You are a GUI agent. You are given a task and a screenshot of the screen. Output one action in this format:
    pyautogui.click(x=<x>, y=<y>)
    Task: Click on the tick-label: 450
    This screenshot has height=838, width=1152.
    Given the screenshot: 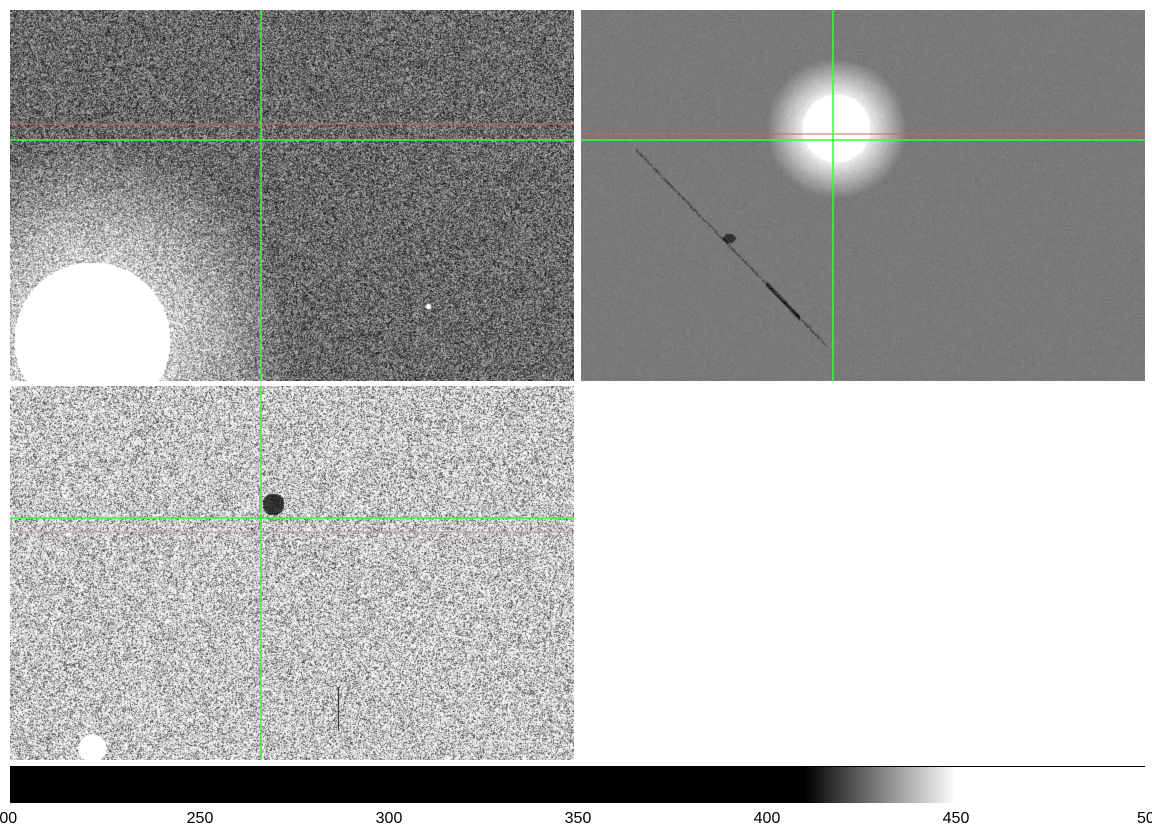 What is the action you would take?
    pyautogui.click(x=956, y=818)
    